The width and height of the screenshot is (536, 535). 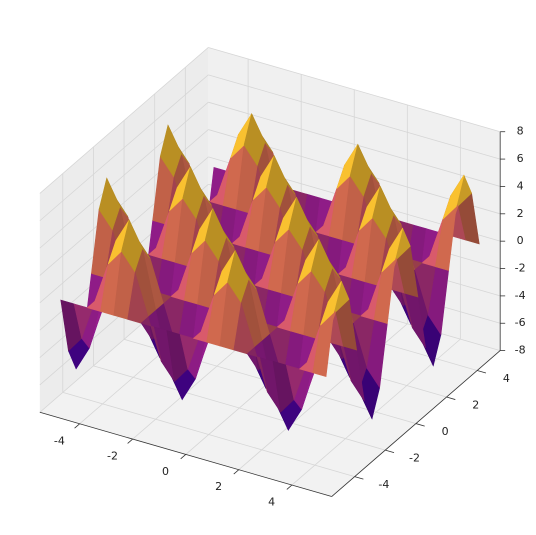 What do you see at coordinates (520, 213) in the screenshot?
I see `z-tick-label: 2` at bounding box center [520, 213].